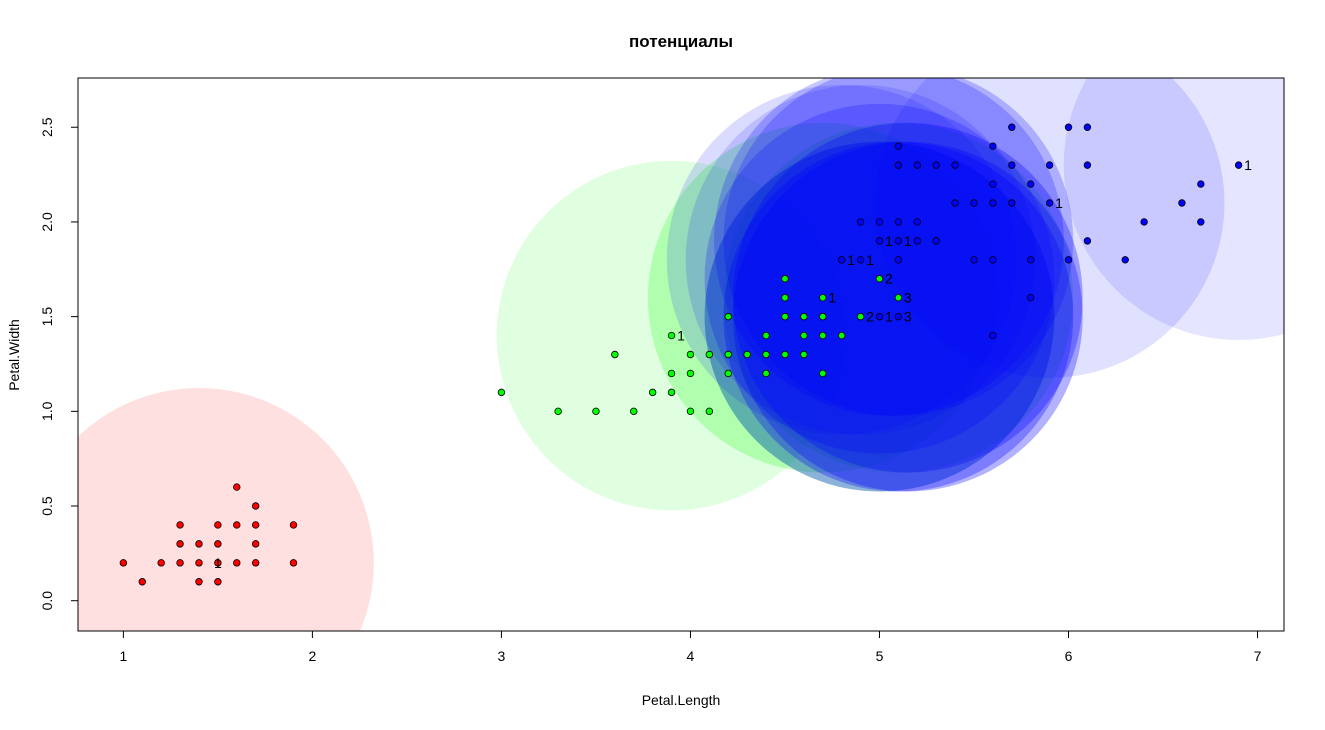 The image size is (1325, 730). I want to click on y-tick-label: 1.5, so click(47, 317).